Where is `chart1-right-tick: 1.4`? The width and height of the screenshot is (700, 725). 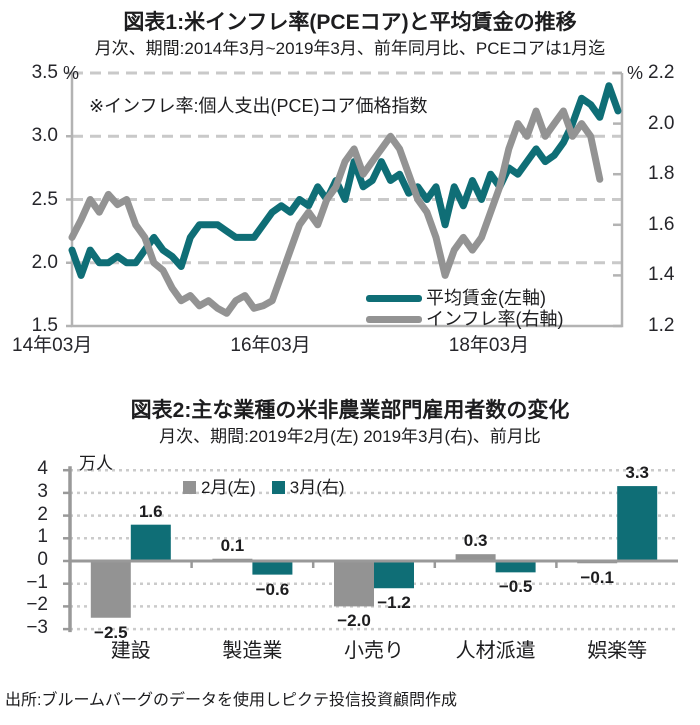 chart1-right-tick: 1.4 is located at coordinates (661, 275).